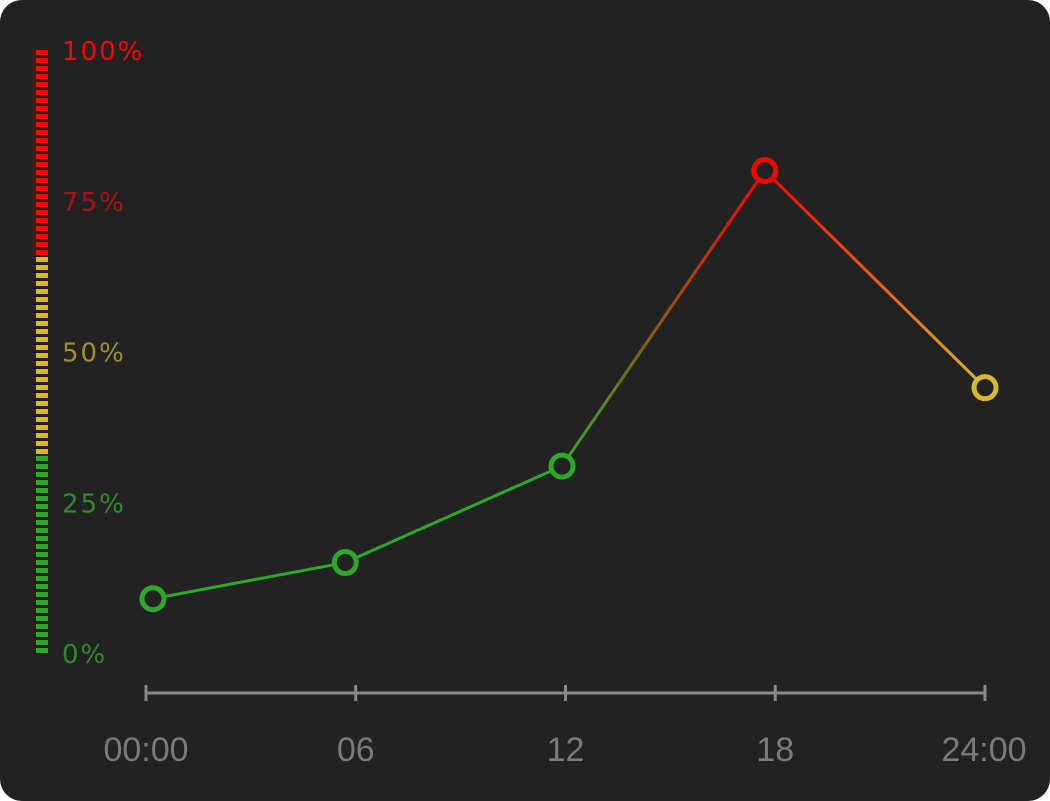 The image size is (1050, 801). I want to click on y-axis-labels: 0% 25% 50% 75% 100%, so click(103, 353).